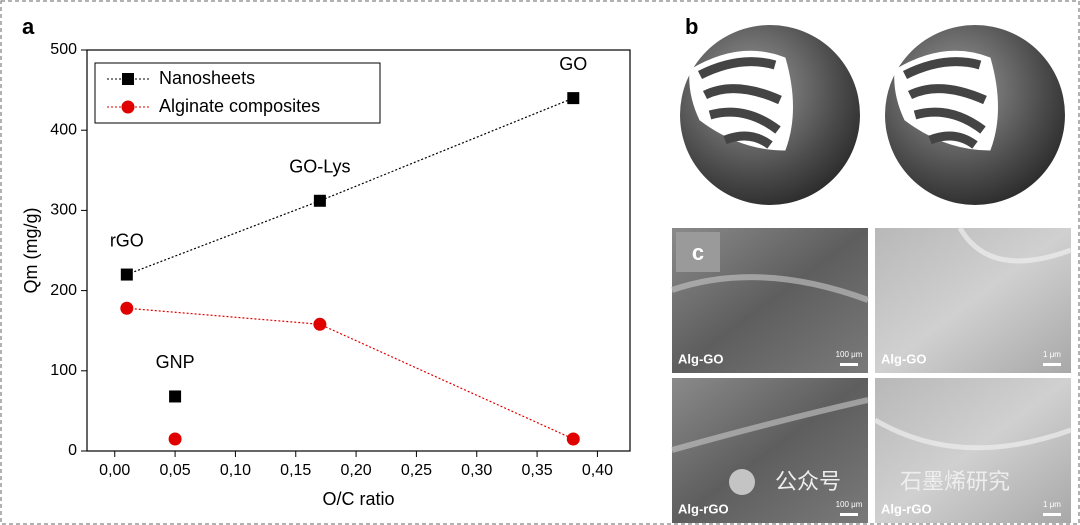 This screenshot has width=1080, height=525. What do you see at coordinates (597, 470) in the screenshot?
I see `x-tick-label: 0,40` at bounding box center [597, 470].